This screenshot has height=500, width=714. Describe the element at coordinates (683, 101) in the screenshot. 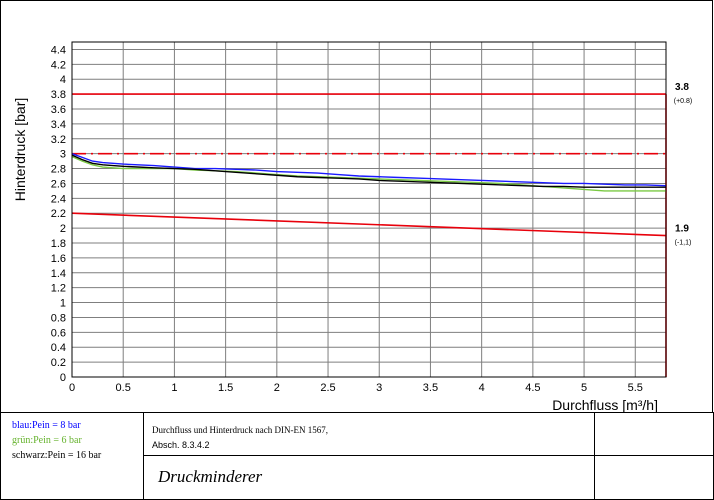

I see `annotation-delta-1: (+0.8)` at that location.